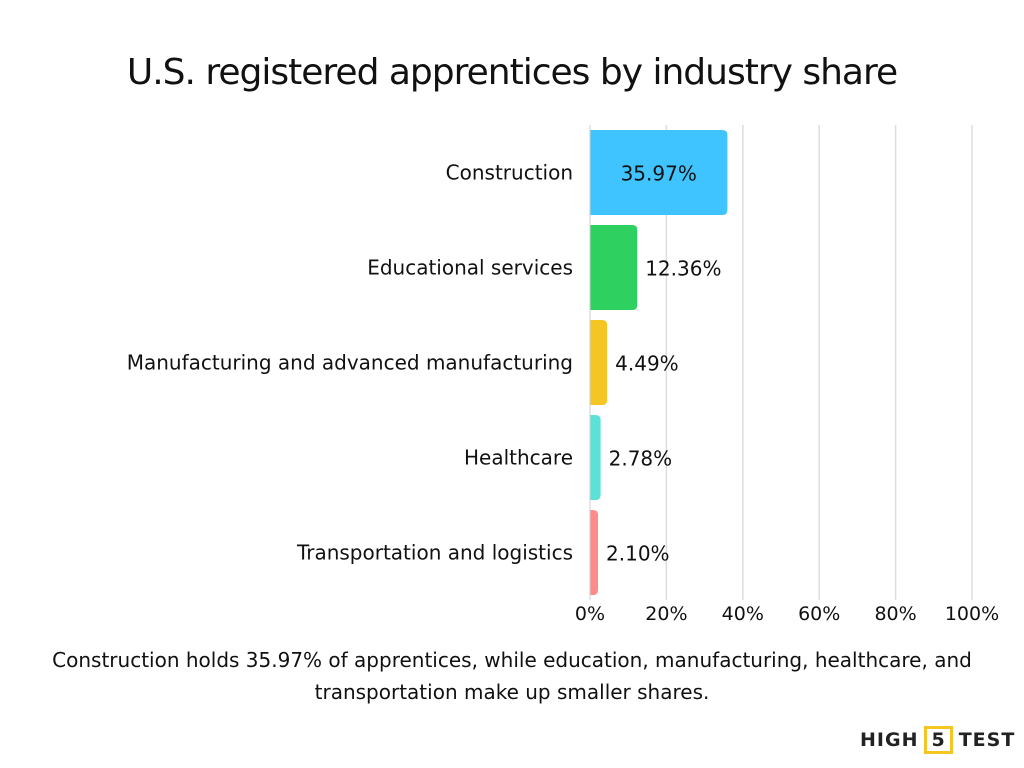 The image size is (1024, 768). What do you see at coordinates (666, 614) in the screenshot?
I see `x-tick-label: 20%` at bounding box center [666, 614].